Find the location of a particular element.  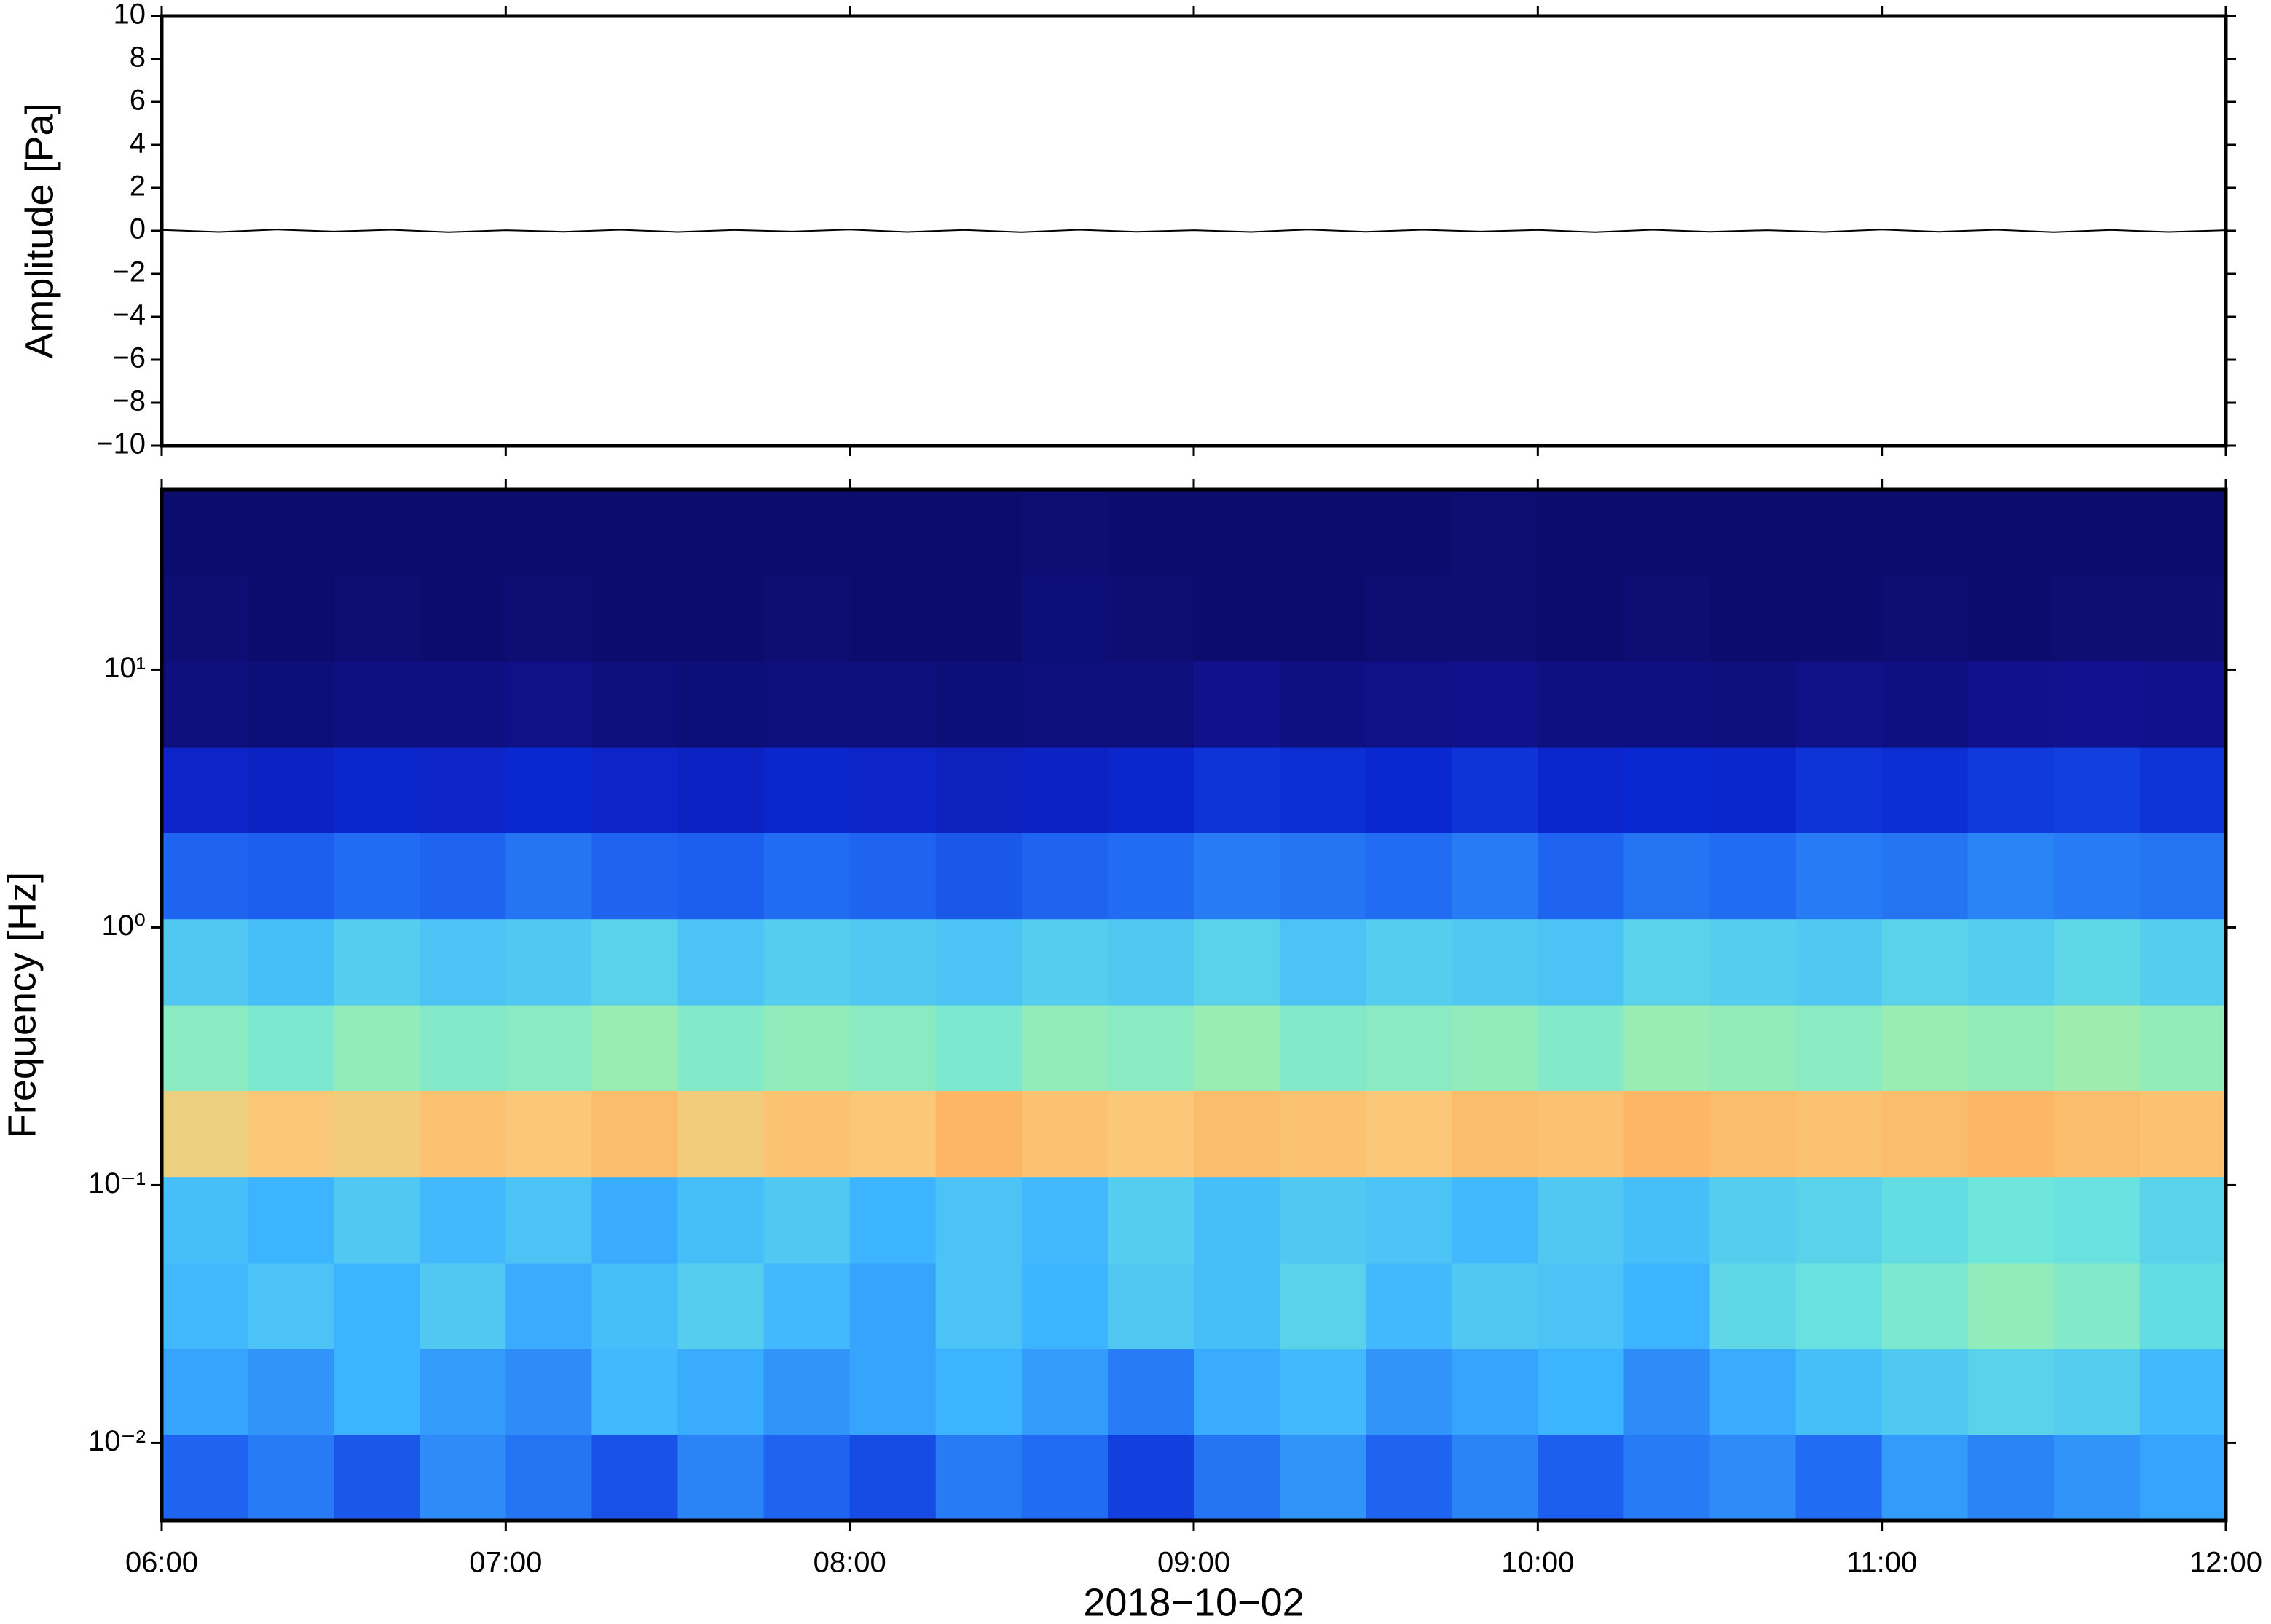

y-axis-label: Amplitude [Pa] is located at coordinates (39, 230).